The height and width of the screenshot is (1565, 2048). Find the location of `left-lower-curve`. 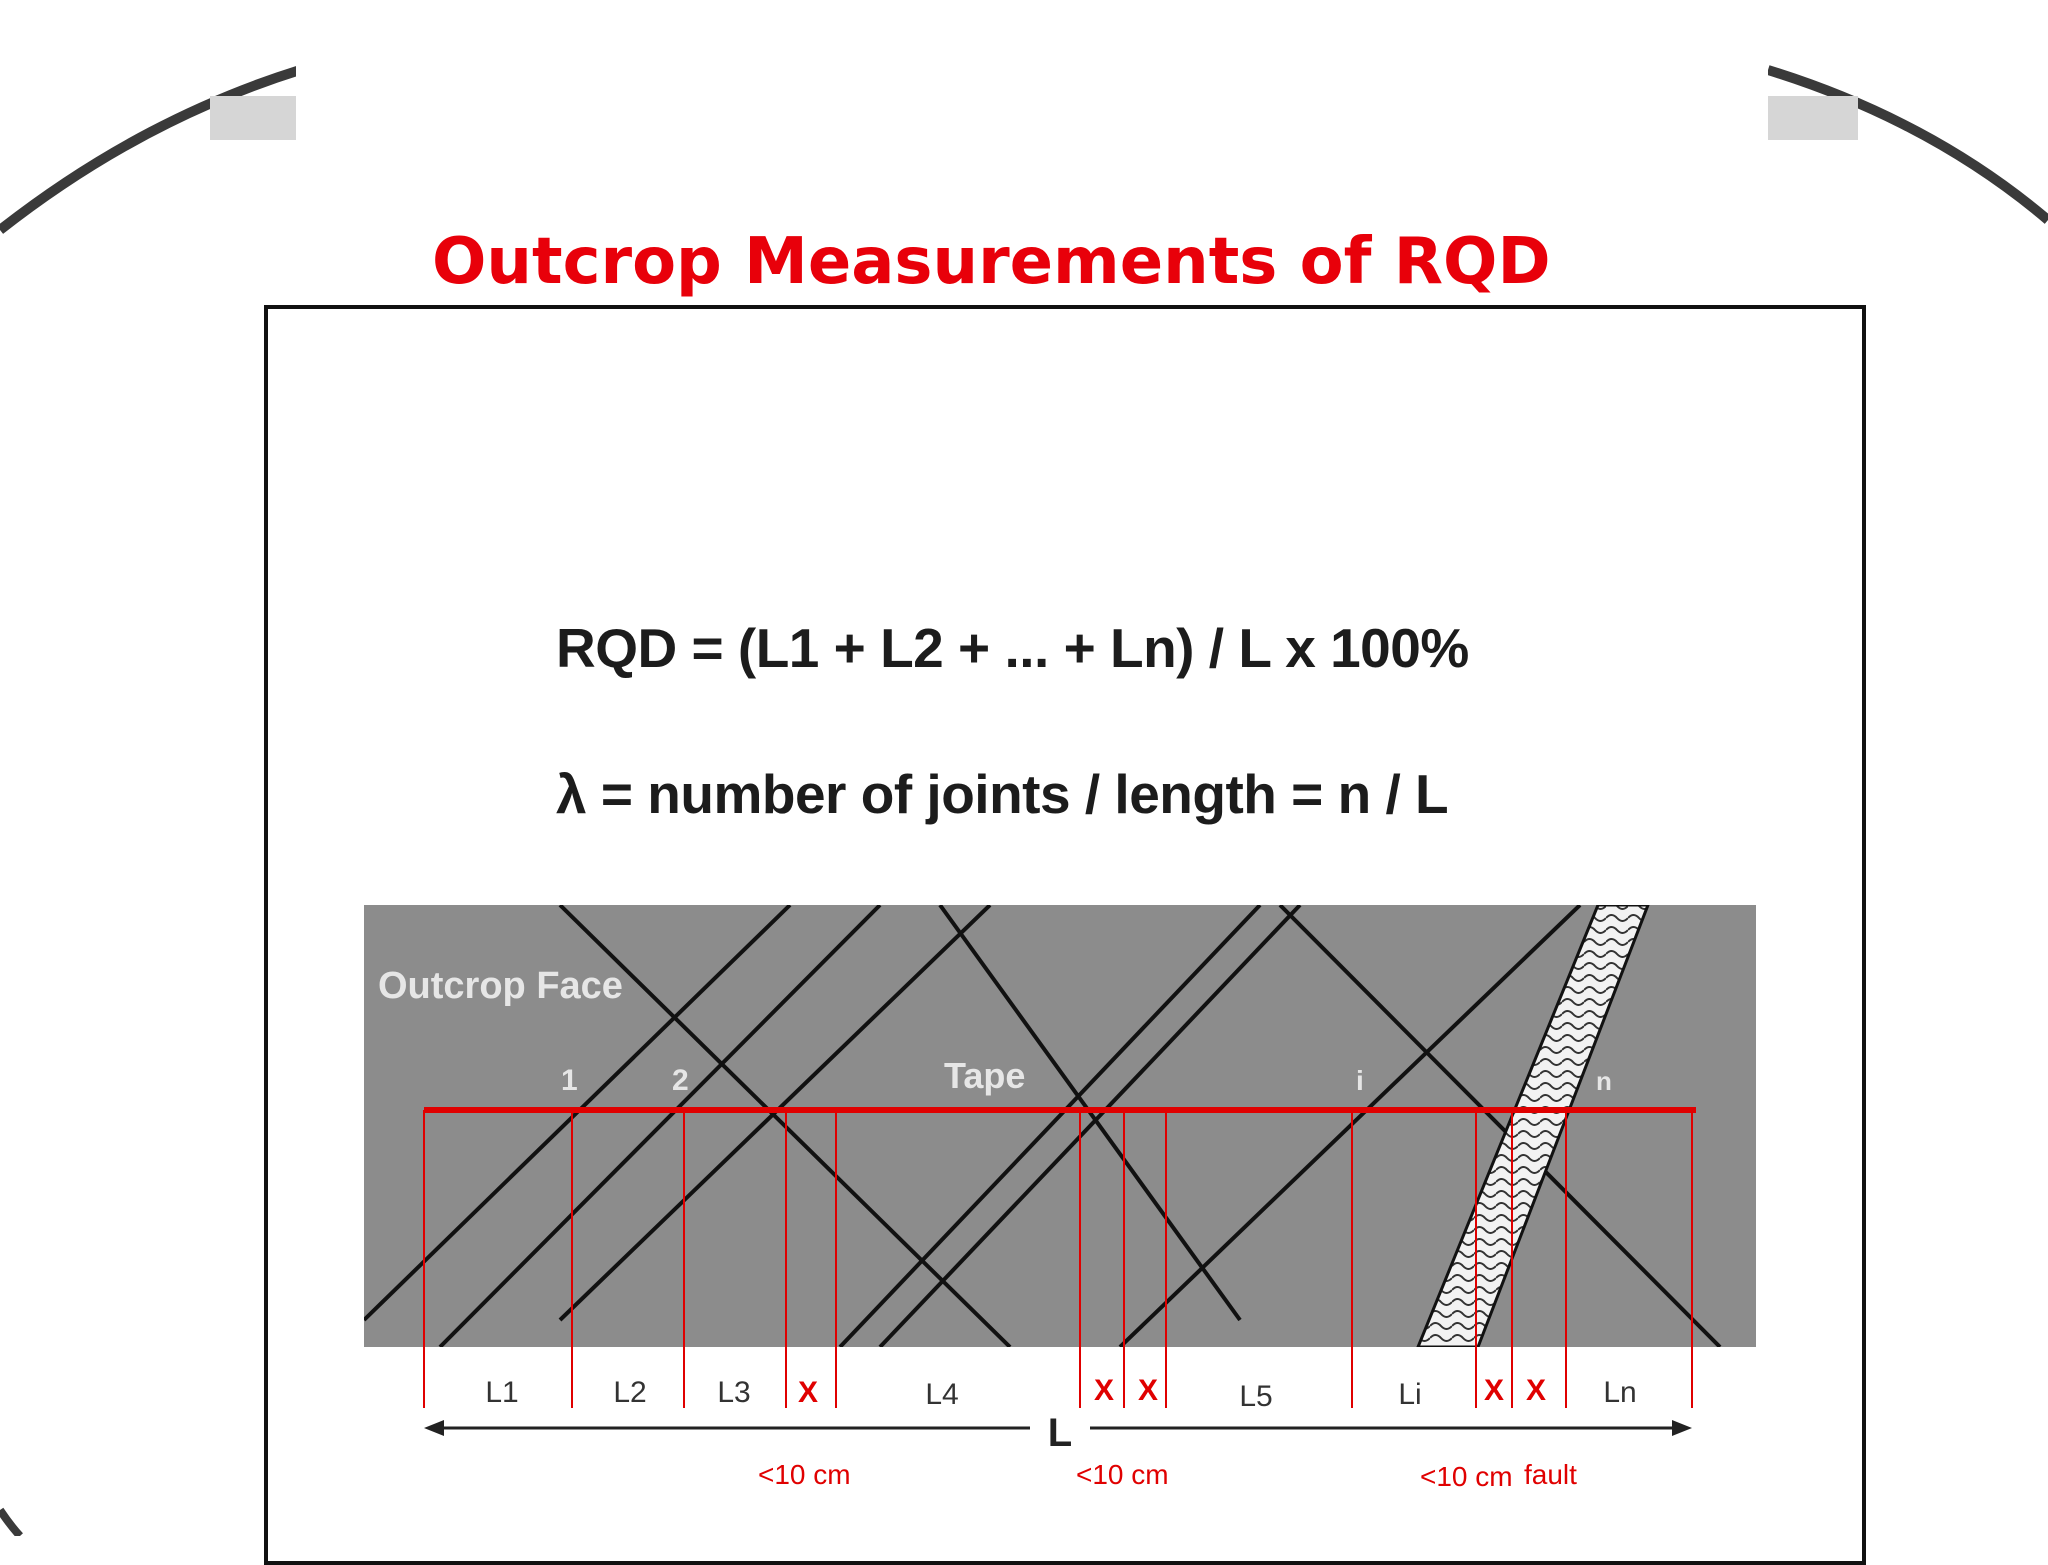

left-lower-curve is located at coordinates (11, 1521).